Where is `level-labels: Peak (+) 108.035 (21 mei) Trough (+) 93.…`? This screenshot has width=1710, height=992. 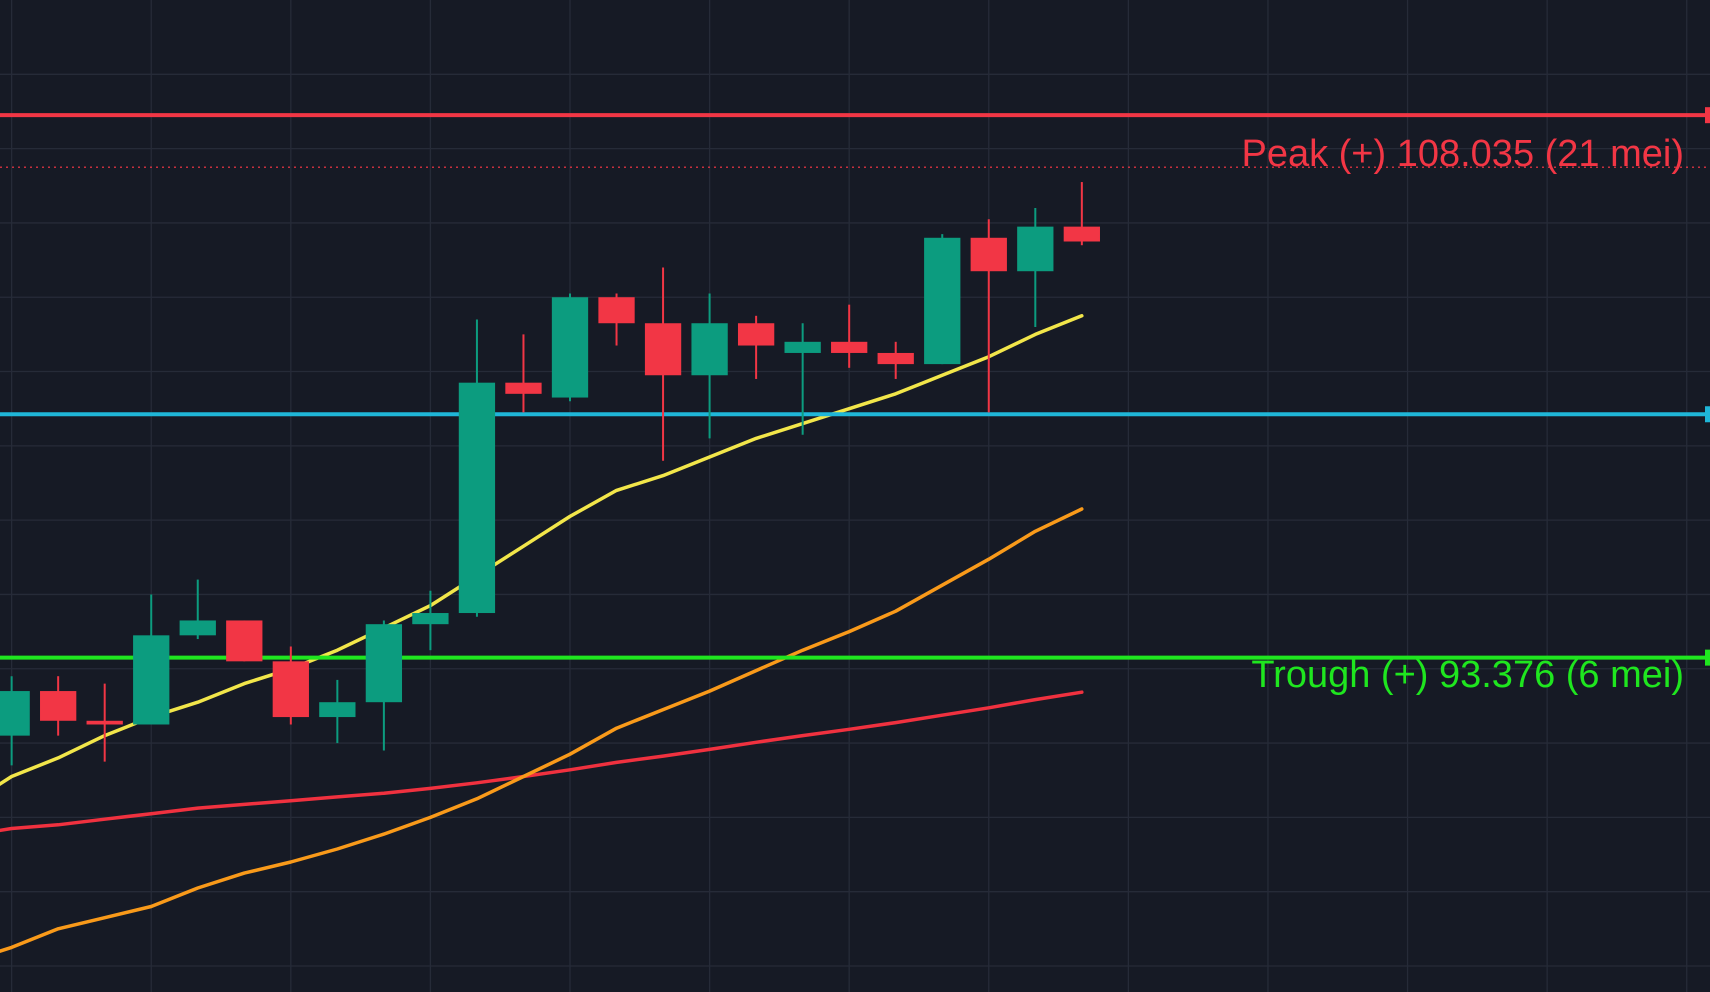
level-labels: Peak (+) 108.035 (21 mei) Trough (+) 93.… is located at coordinates (1462, 414).